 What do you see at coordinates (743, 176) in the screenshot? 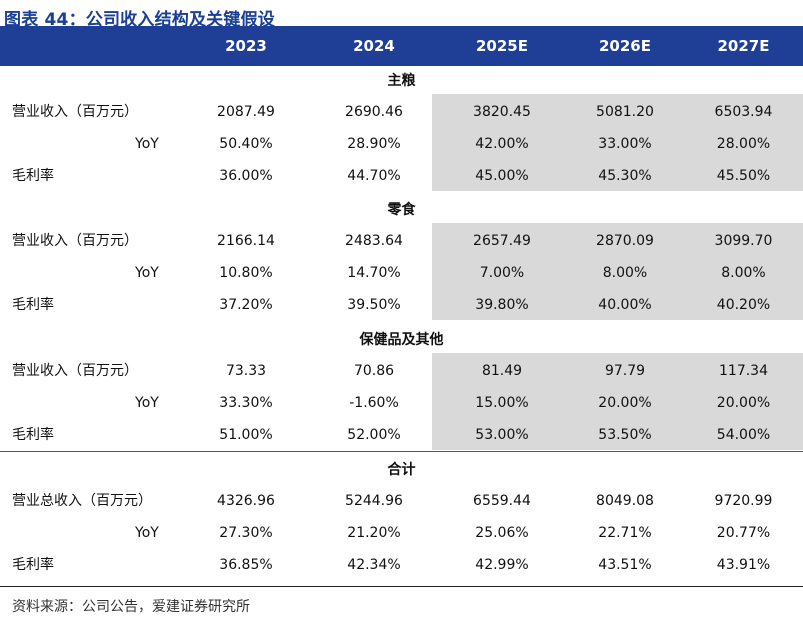
I see `table-cell: 45.50%` at bounding box center [743, 176].